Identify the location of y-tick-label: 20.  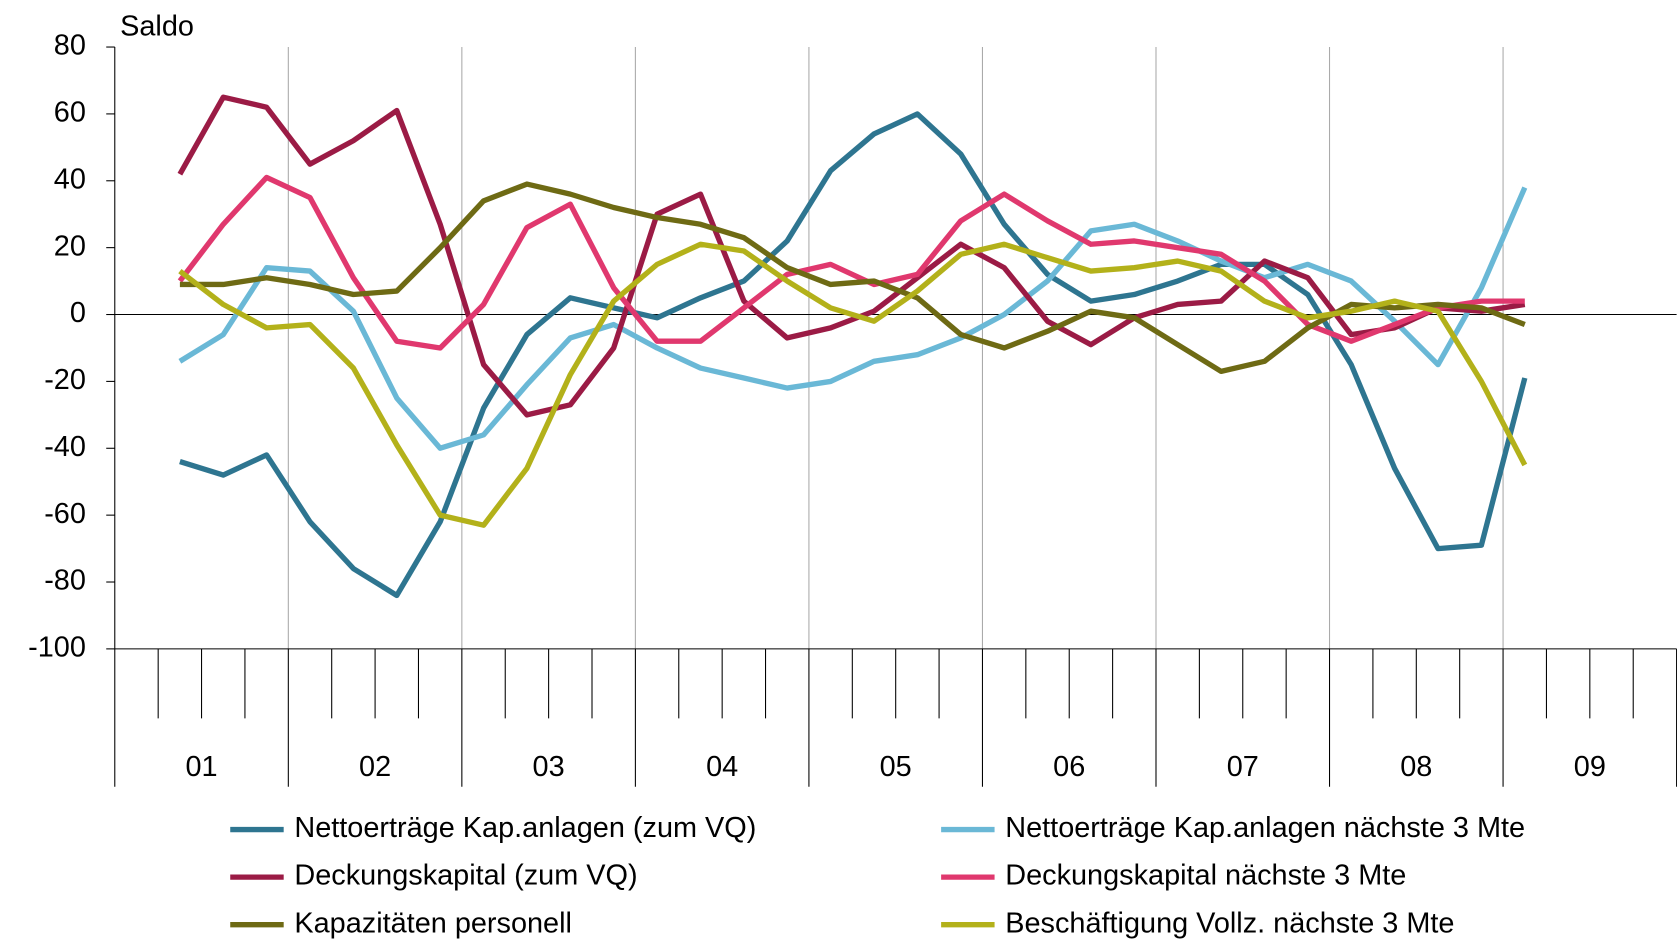
(70, 246).